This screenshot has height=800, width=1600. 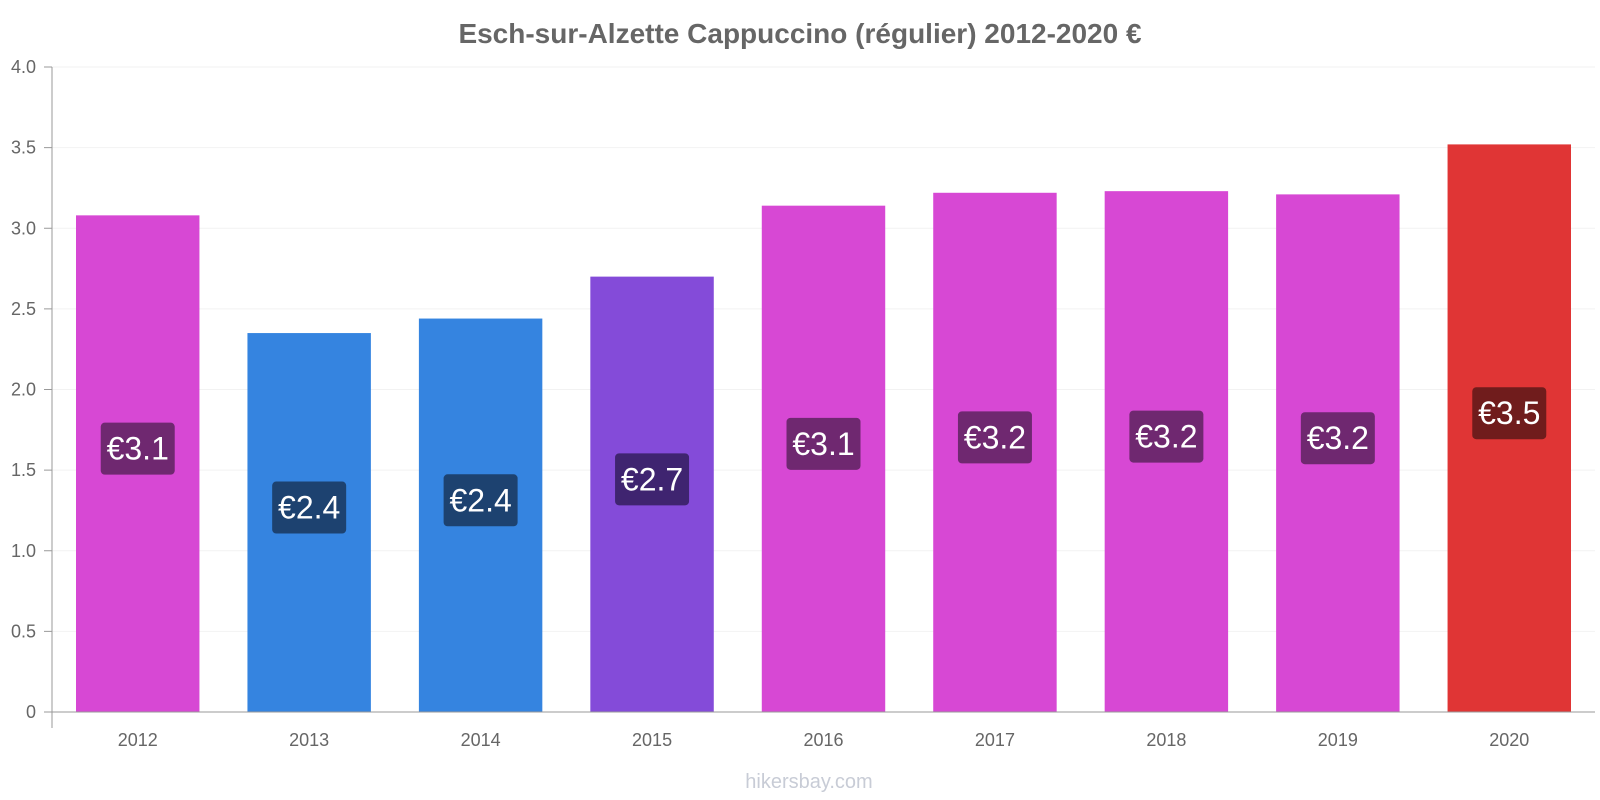 I want to click on y-axis: 0 0.5 1.0 1.5 2.0 2.5 3.0 3.5 4.0, so click(x=32, y=392).